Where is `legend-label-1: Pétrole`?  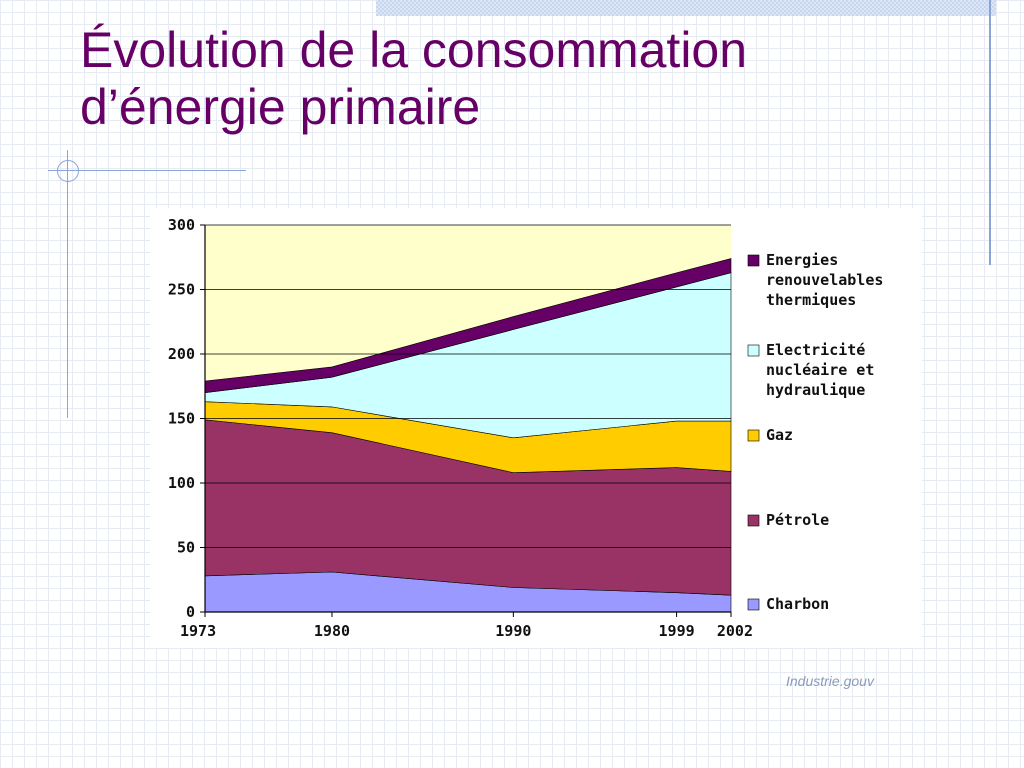
legend-label-1: Pétrole is located at coordinates (797, 520).